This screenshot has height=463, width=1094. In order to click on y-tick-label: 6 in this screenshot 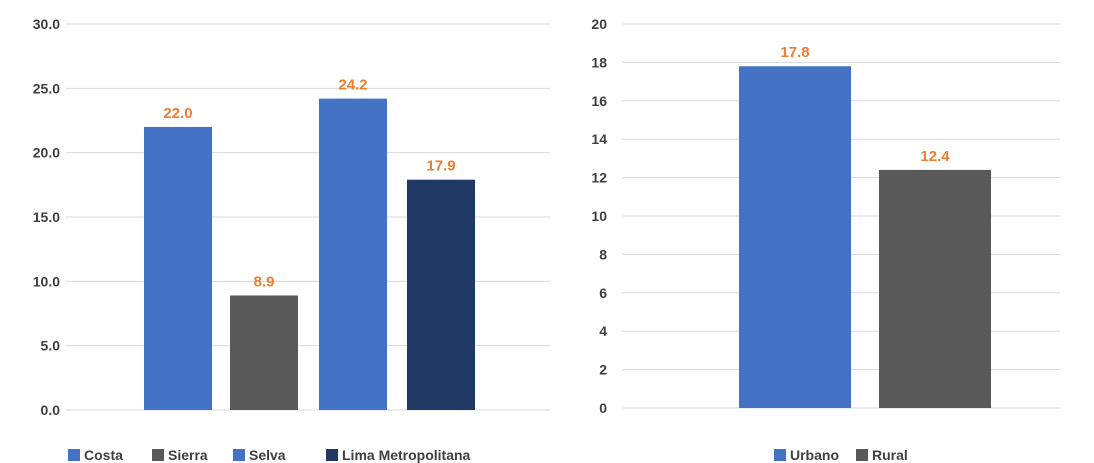, I will do `click(603, 293)`.